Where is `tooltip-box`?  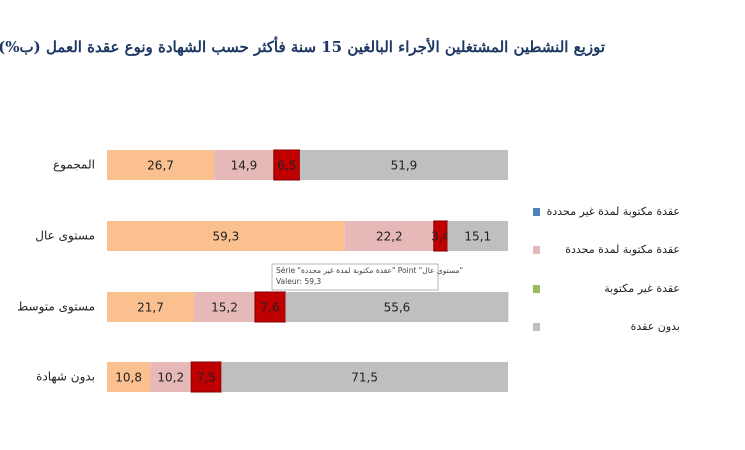 tooltip-box is located at coordinates (355, 277).